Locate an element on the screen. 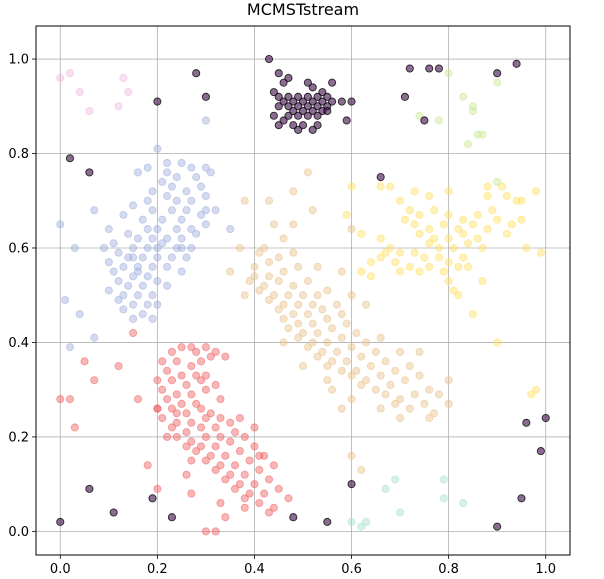 The image size is (604, 579). x-tick-label: 0.6 is located at coordinates (351, 569).